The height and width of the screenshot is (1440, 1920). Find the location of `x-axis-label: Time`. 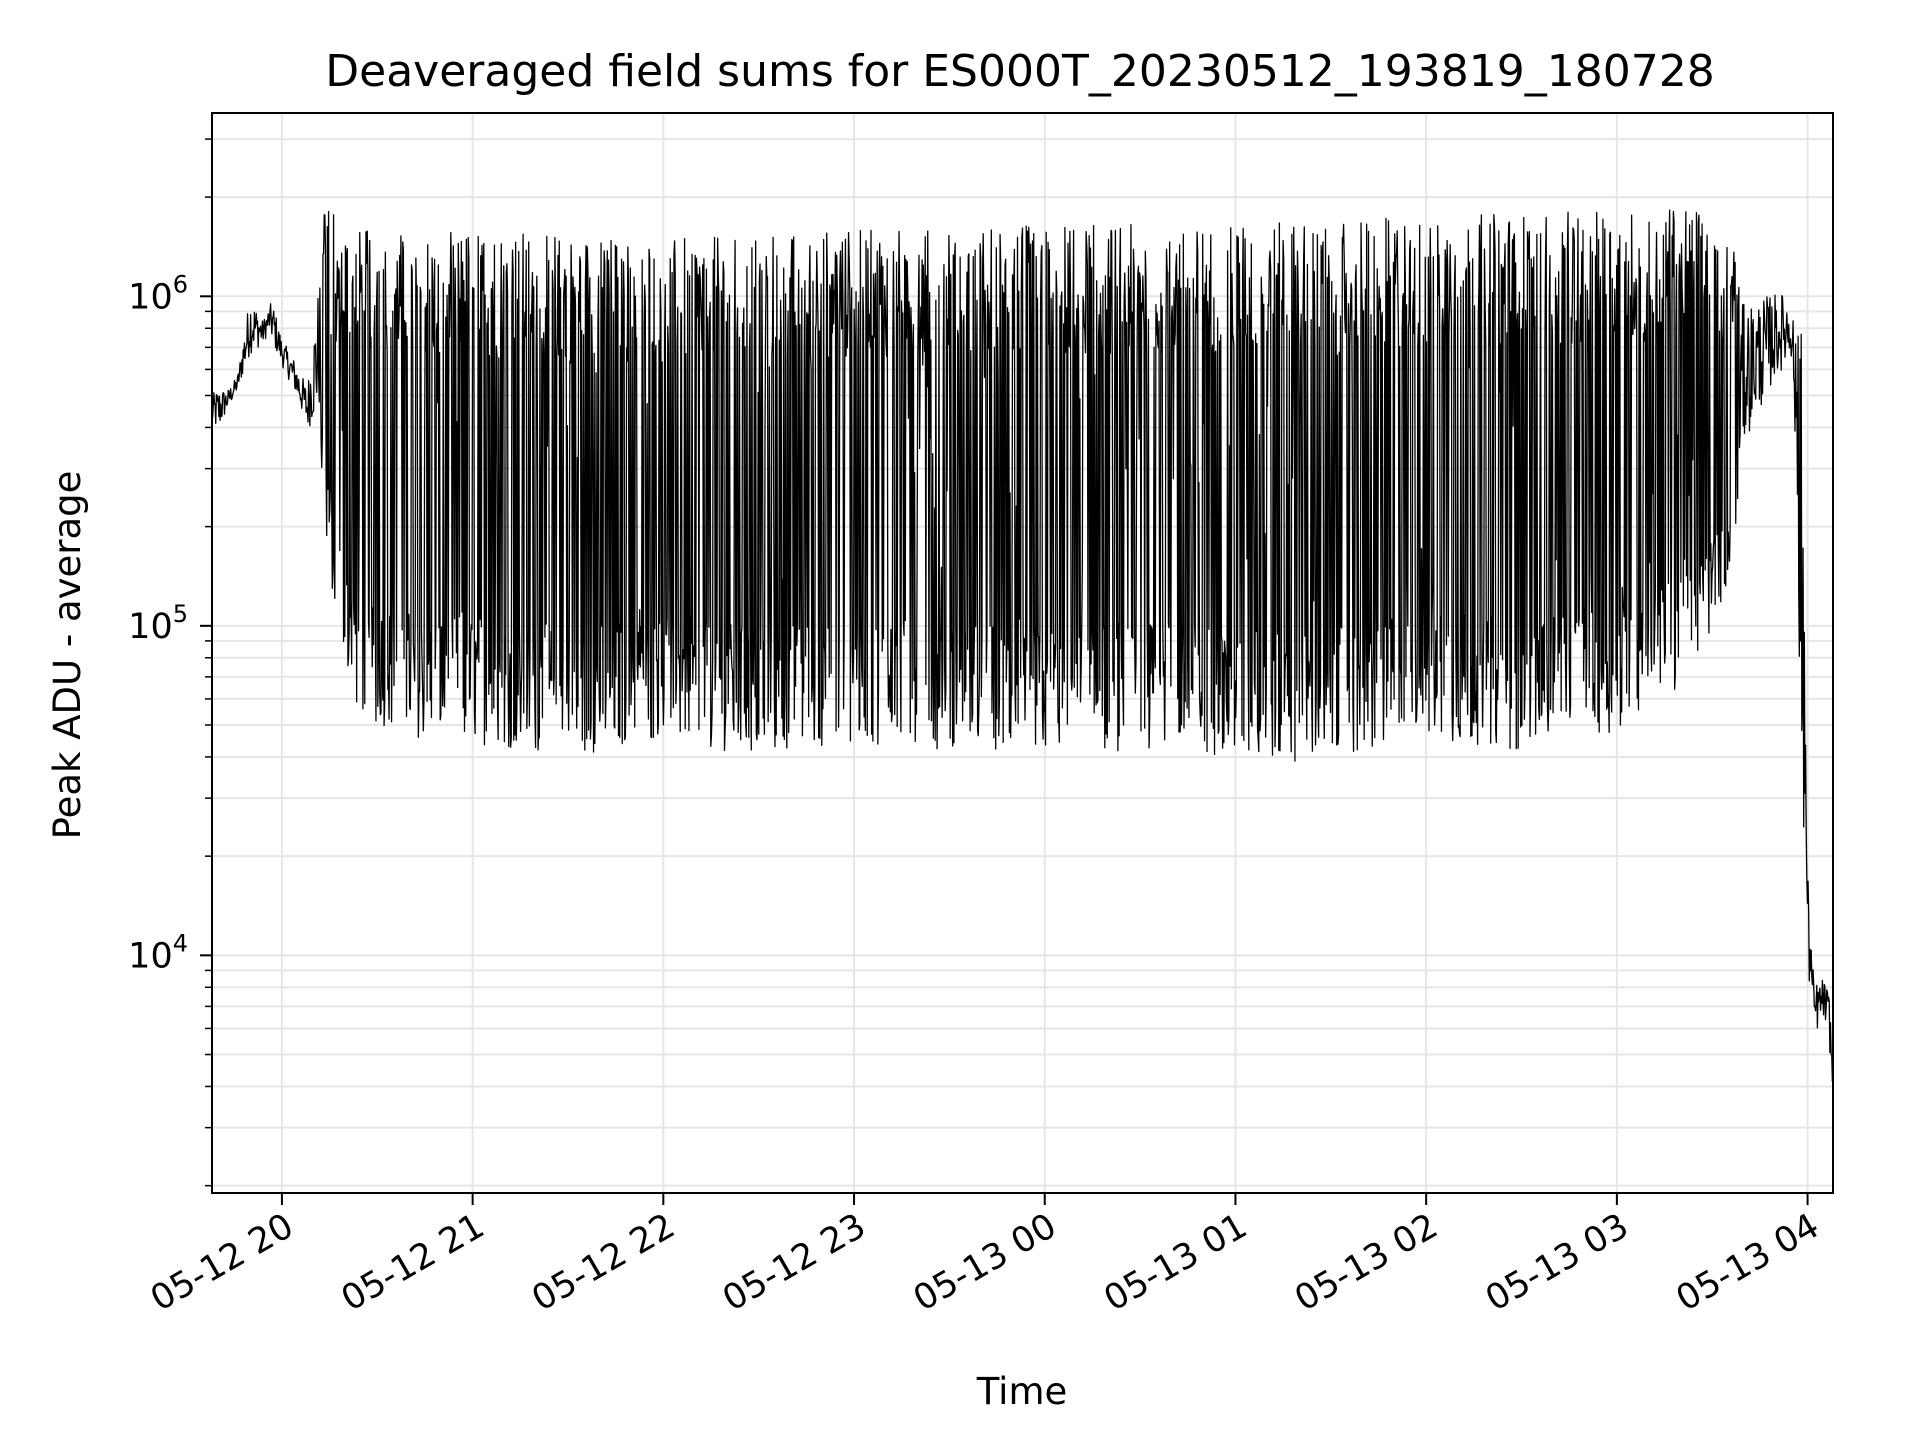

x-axis-label: Time is located at coordinates (1022, 1391).